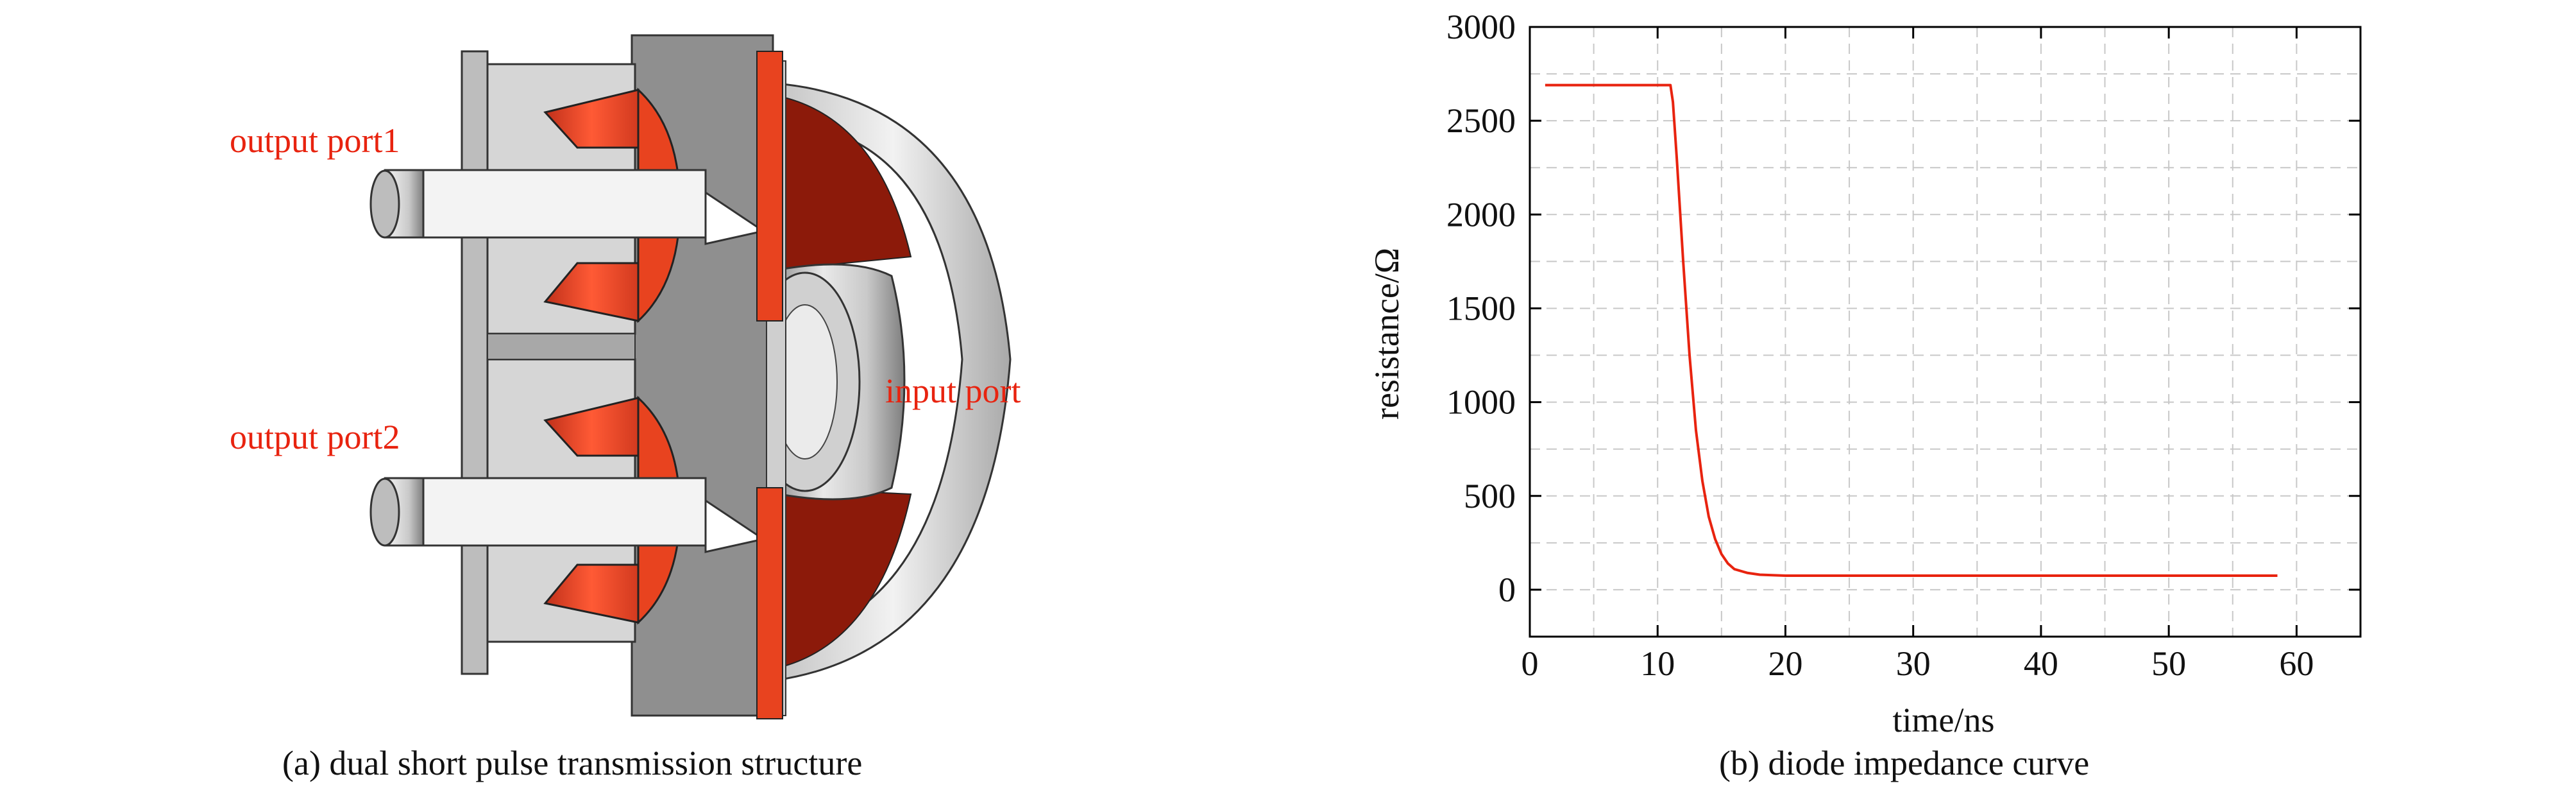  Describe the element at coordinates (1481, 121) in the screenshot. I see `y-tick-label: 2500` at that location.